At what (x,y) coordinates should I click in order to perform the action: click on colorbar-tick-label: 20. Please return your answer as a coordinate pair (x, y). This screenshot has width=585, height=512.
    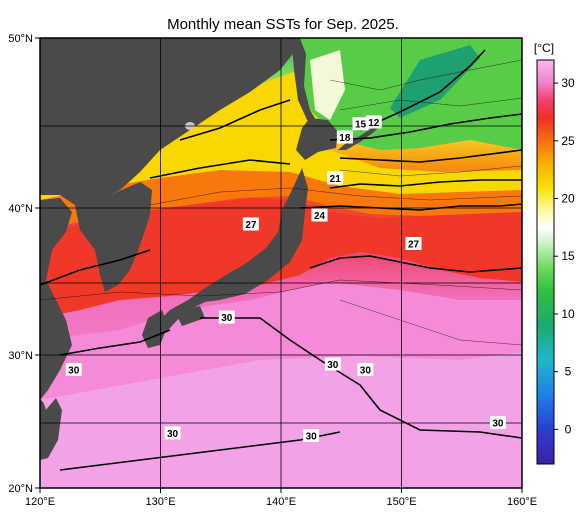
    Looking at the image, I should click on (568, 199).